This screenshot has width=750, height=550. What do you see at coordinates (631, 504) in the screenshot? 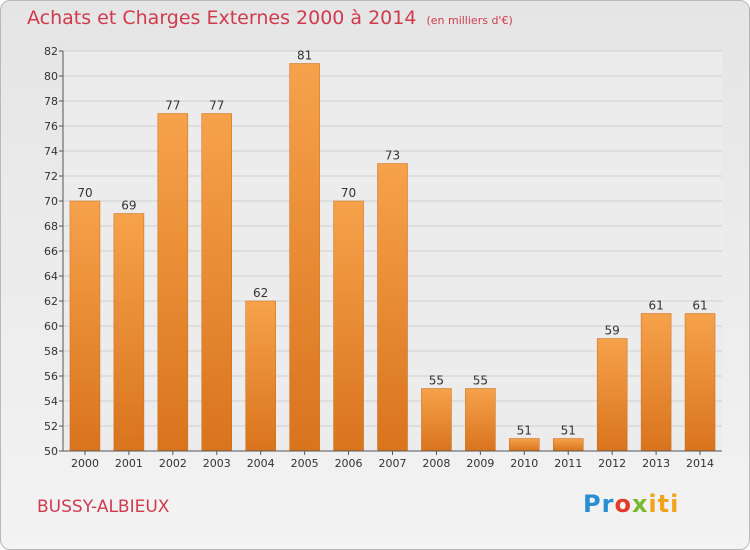
I see `proxiti-logo: Proxiti` at bounding box center [631, 504].